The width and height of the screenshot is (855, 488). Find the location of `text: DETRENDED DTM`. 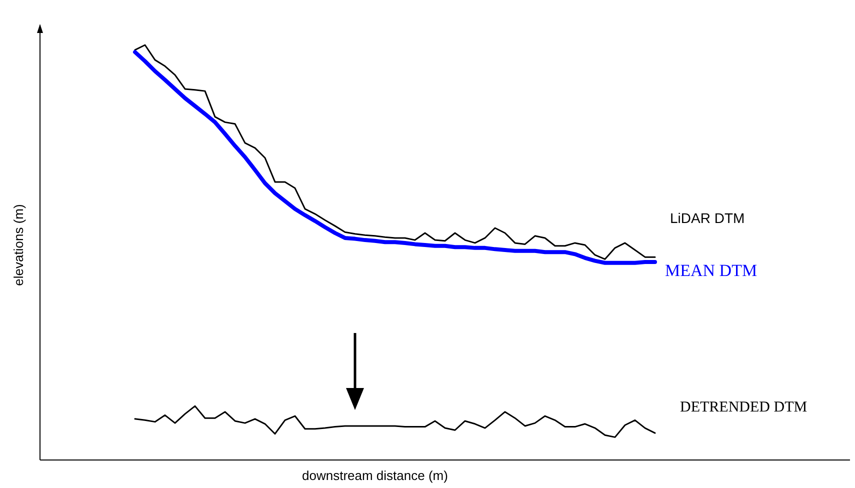

text: DETRENDED DTM is located at coordinates (744, 407).